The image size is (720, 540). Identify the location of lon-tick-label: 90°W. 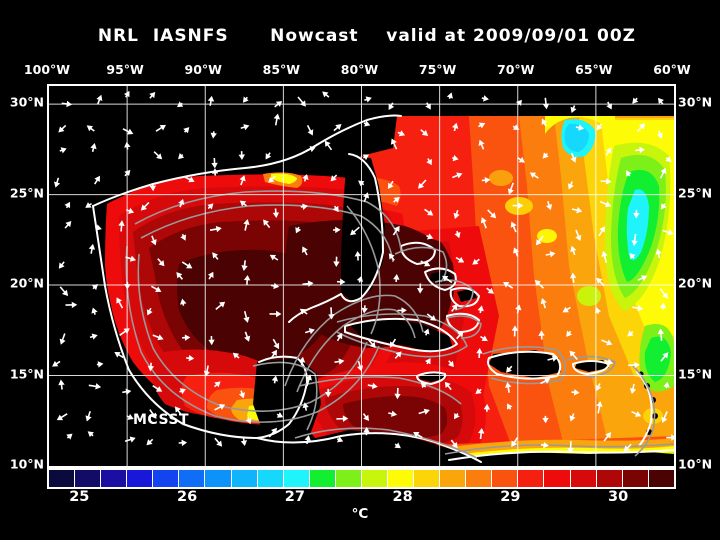
(203, 69).